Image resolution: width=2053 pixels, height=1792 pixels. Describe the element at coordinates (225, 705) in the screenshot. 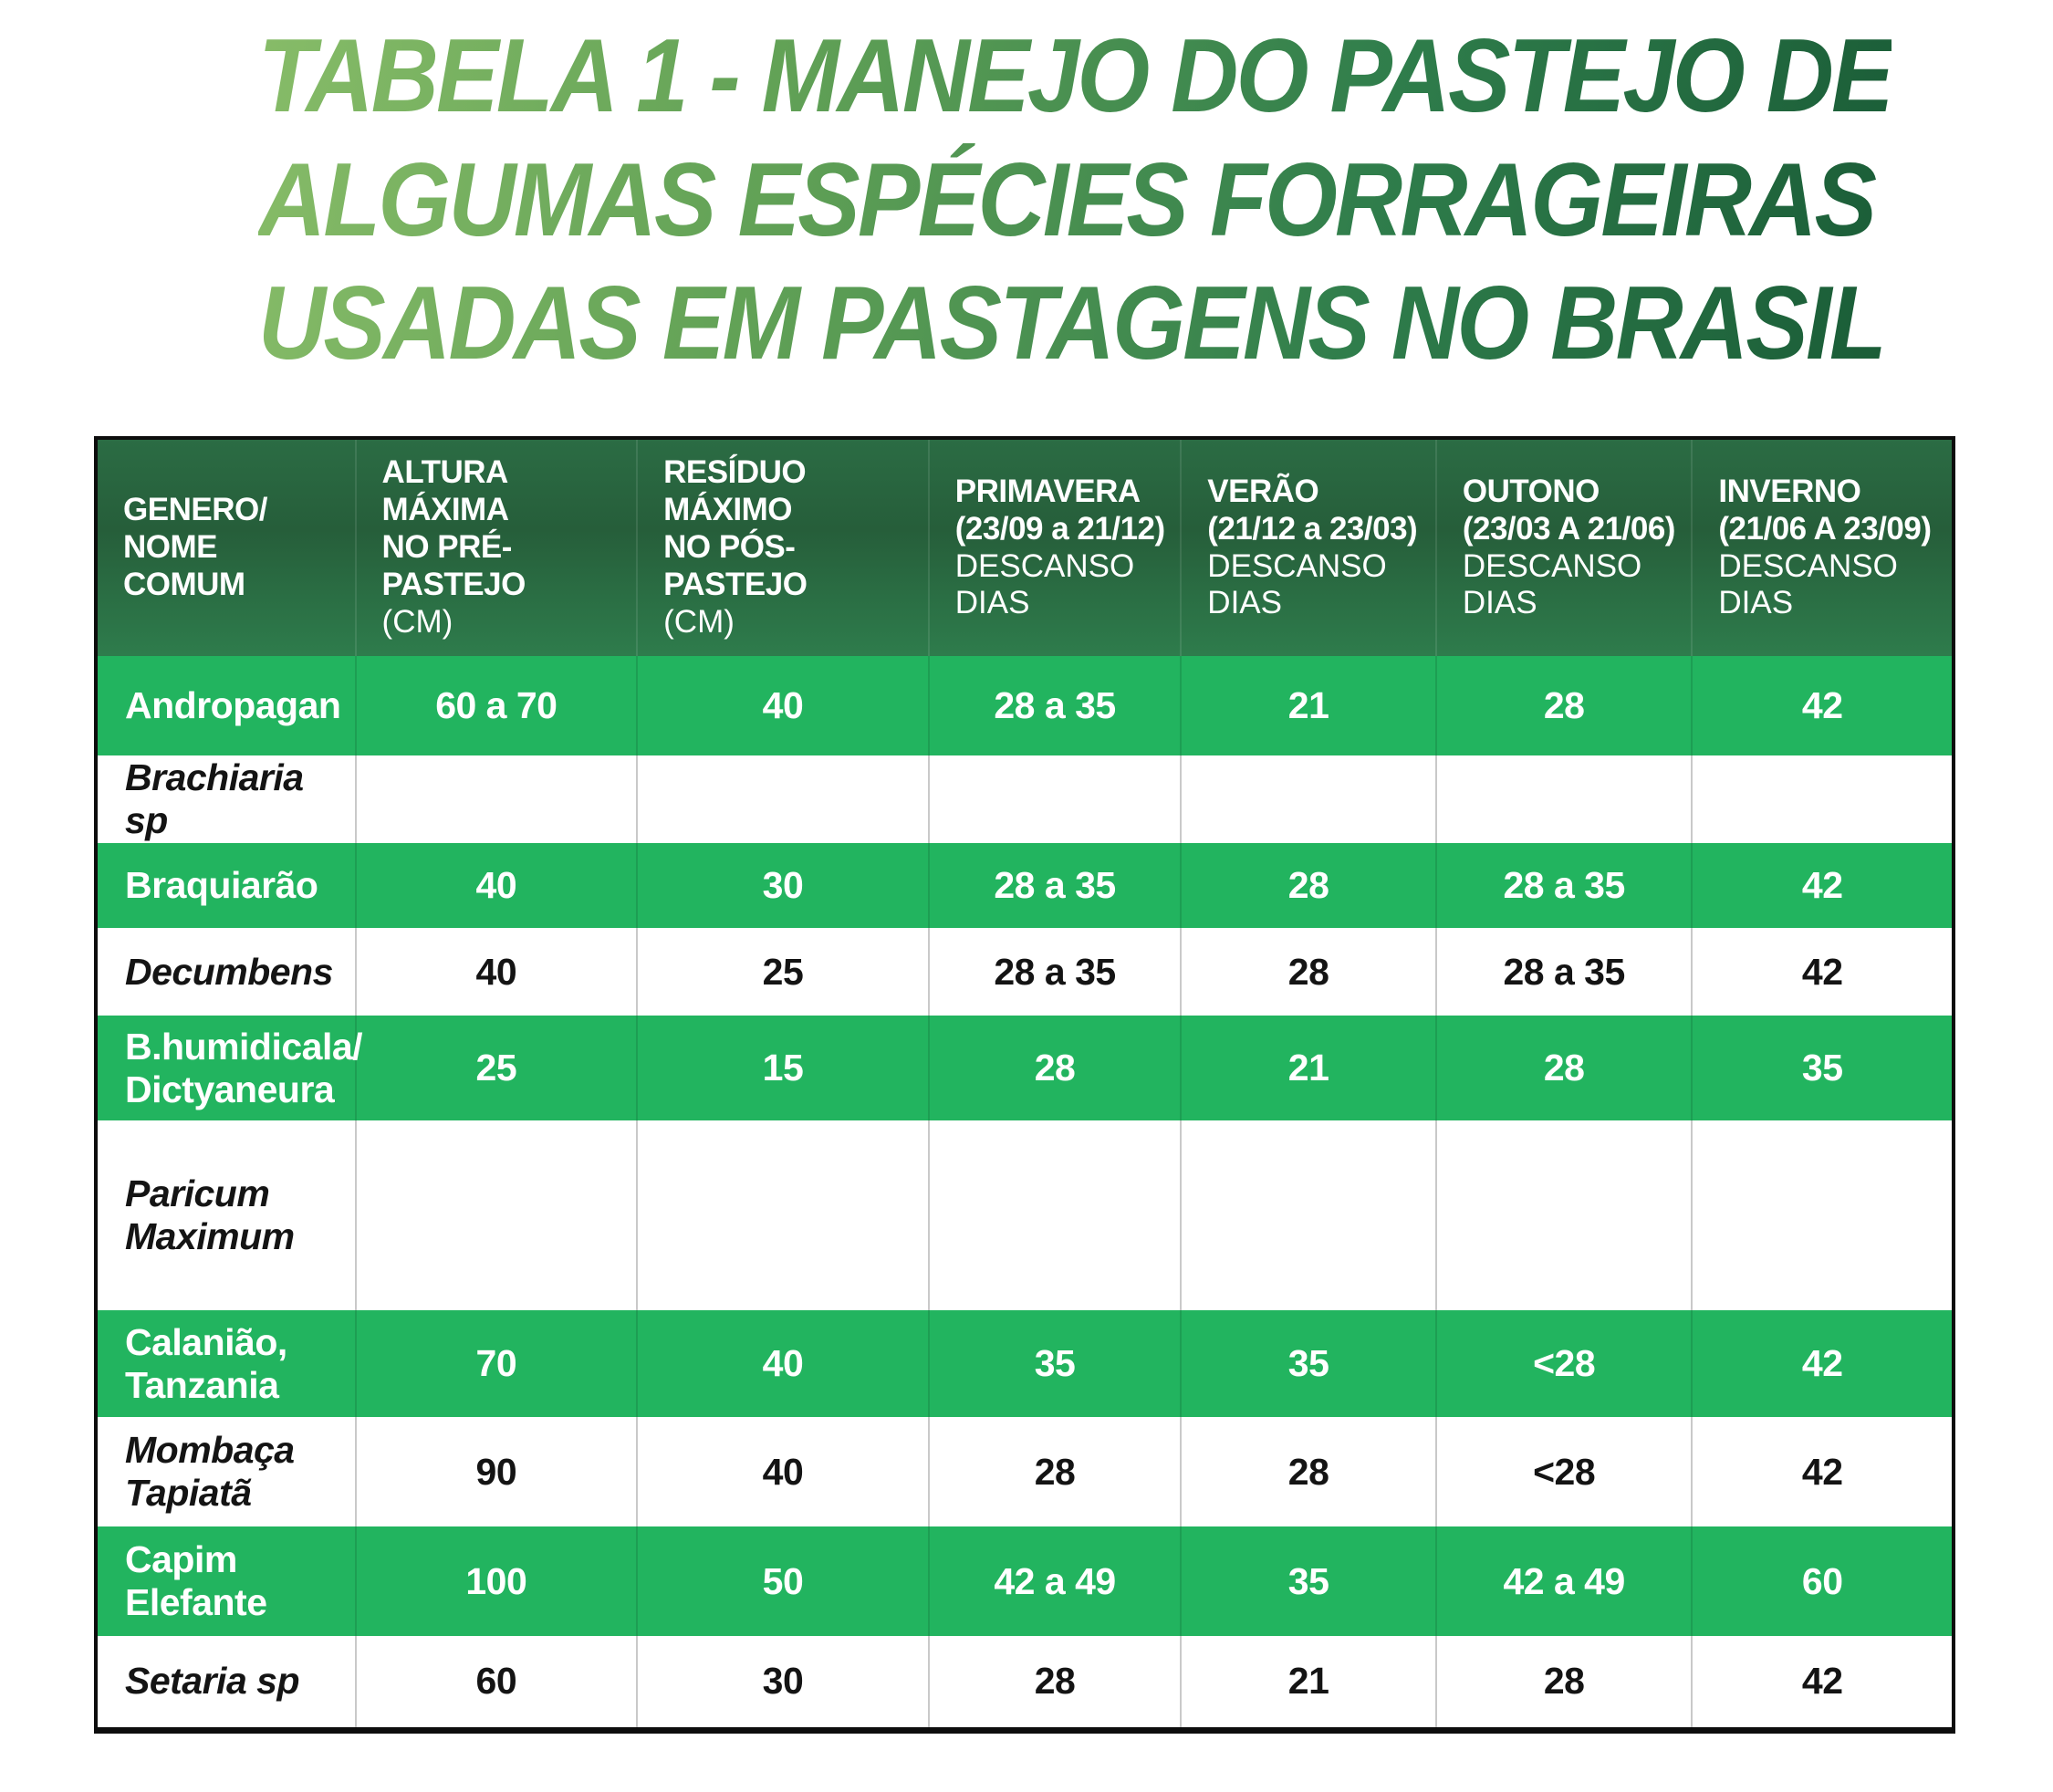

I see `species-cell: Andropagan` at that location.